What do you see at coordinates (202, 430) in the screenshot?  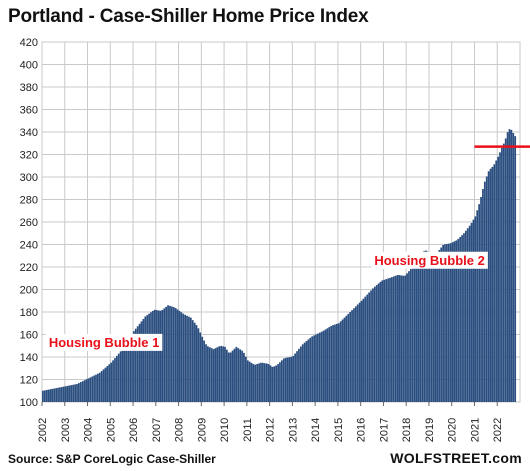 I see `x-tick-label: 2009` at bounding box center [202, 430].